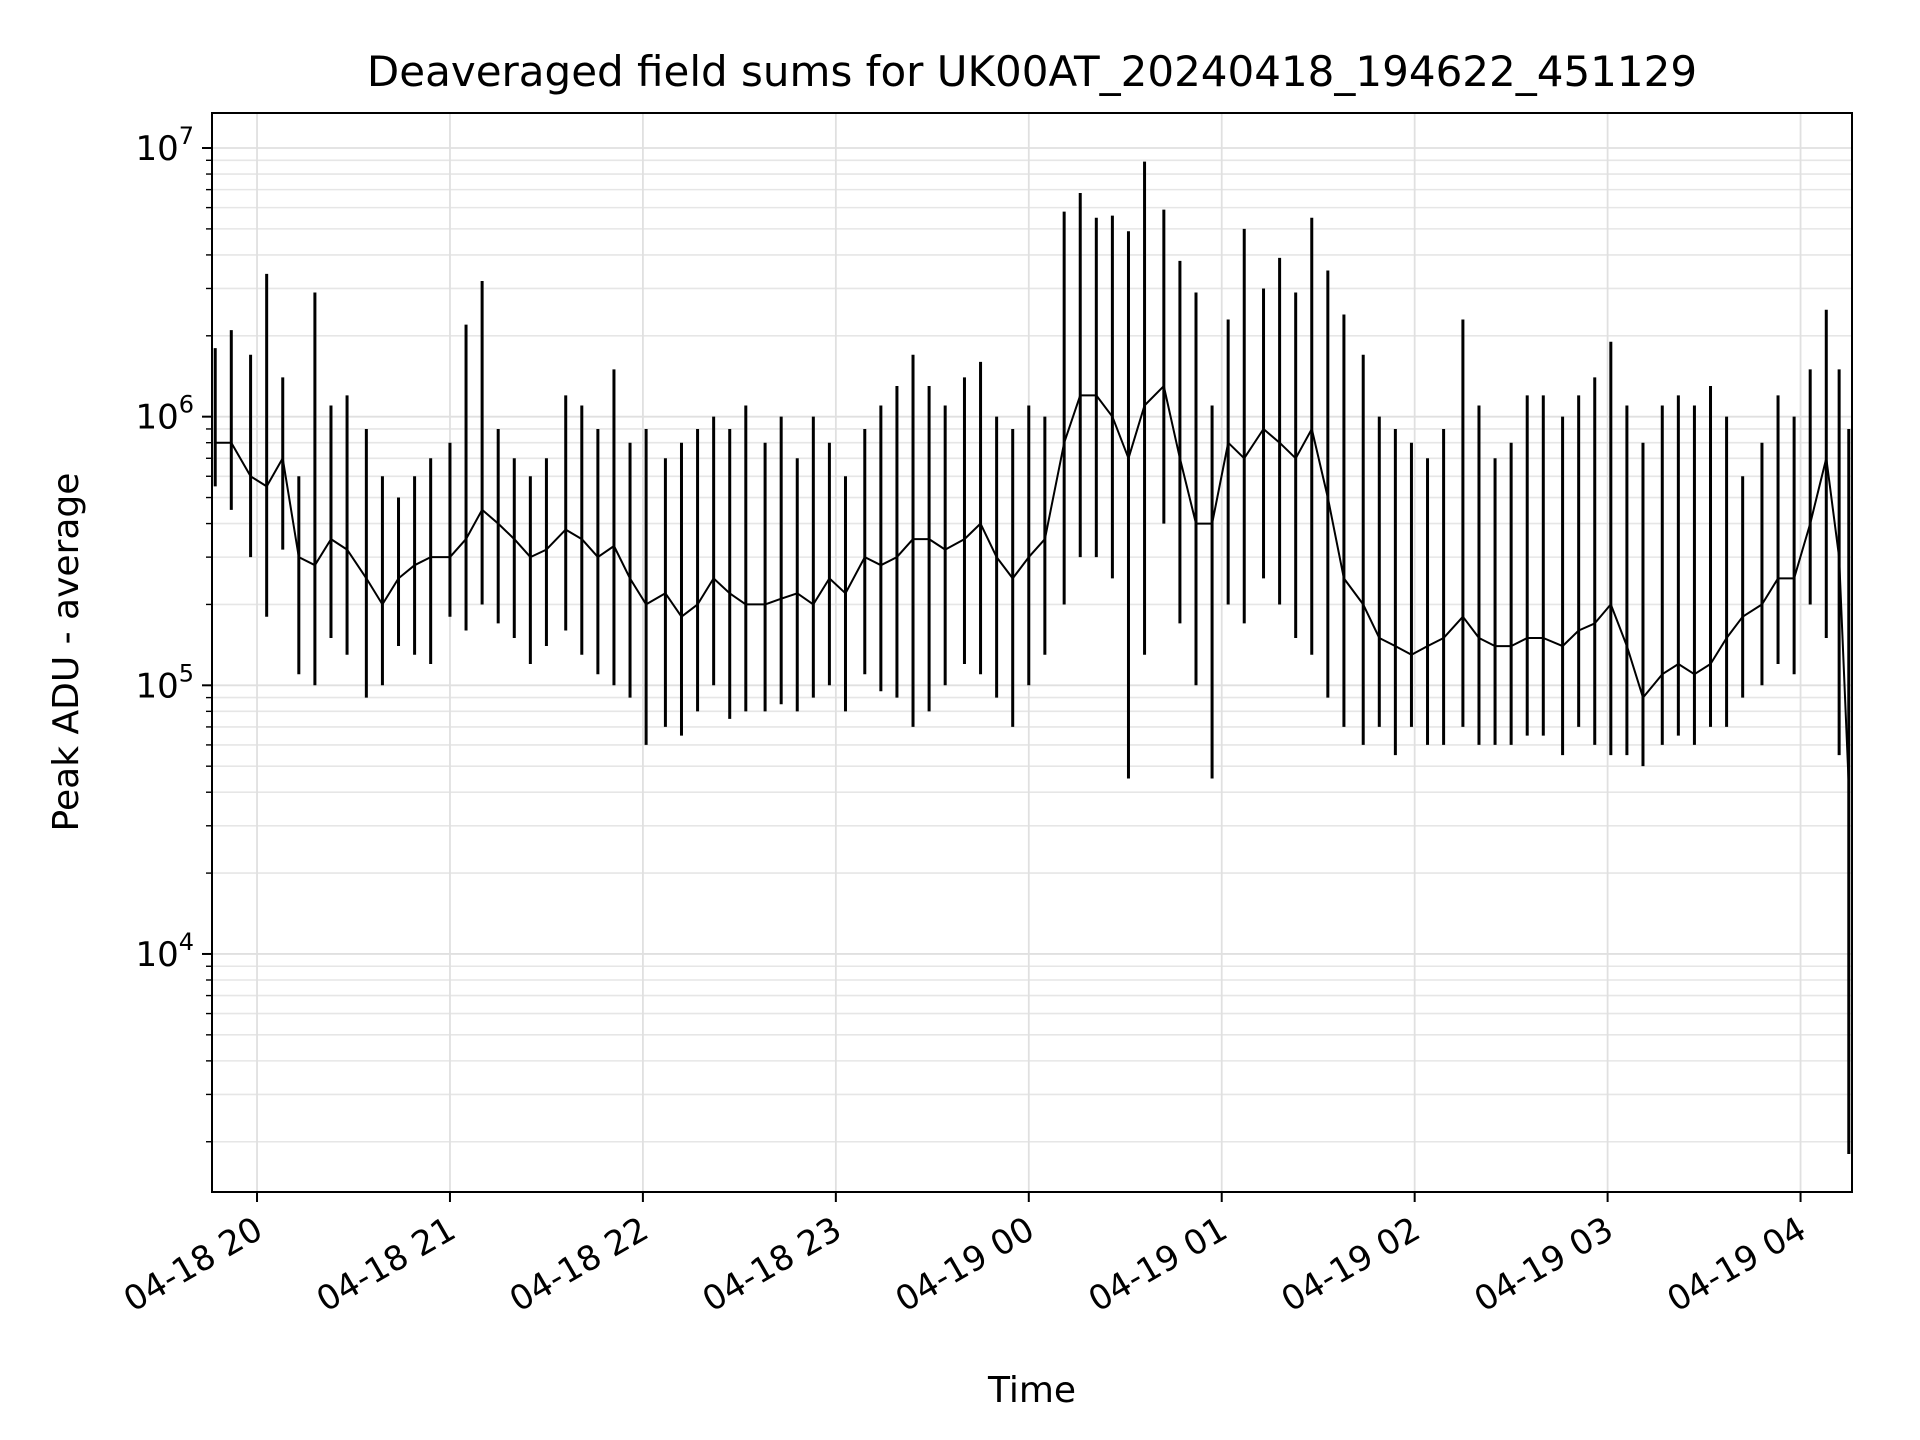  Describe the element at coordinates (66, 652) in the screenshot. I see `y-axis-label: Peak ADU - average` at that location.